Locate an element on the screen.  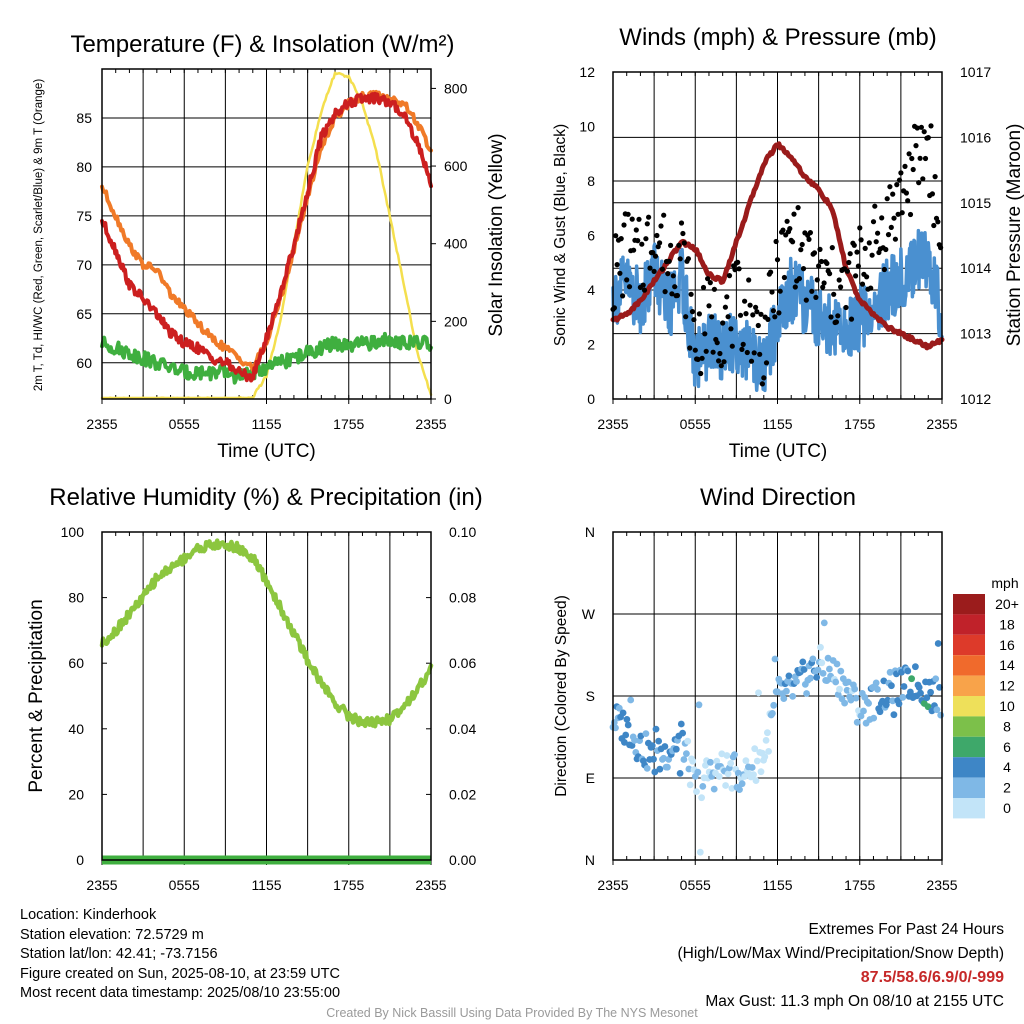
y-tick-label: 2 is located at coordinates (591, 345).